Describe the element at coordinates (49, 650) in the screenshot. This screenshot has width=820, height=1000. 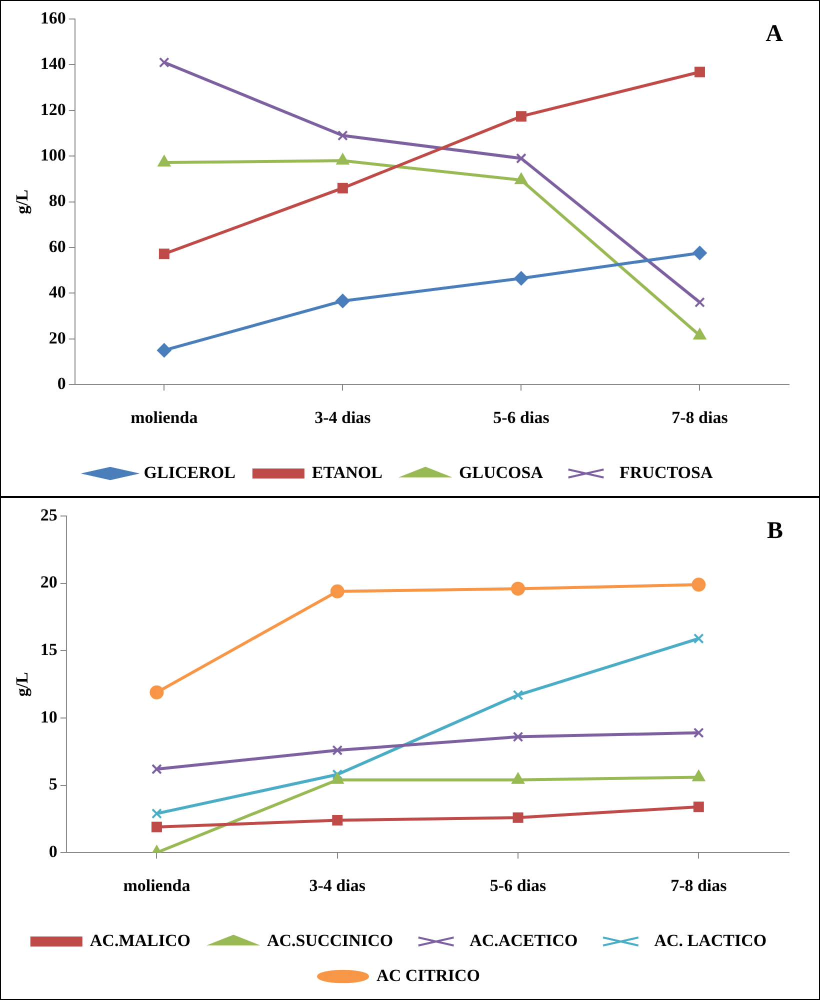
I see `y-tick-label: 15` at that location.